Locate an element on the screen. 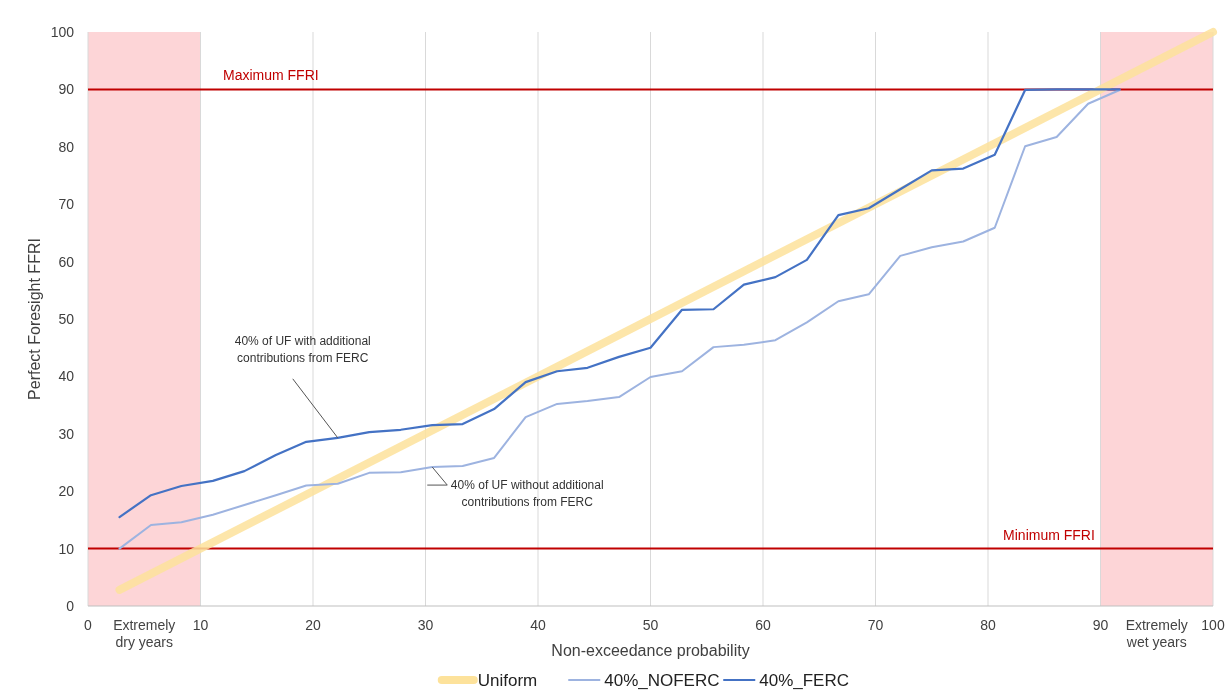 The width and height of the screenshot is (1230, 698). legend-label: Uniform is located at coordinates (507, 680).